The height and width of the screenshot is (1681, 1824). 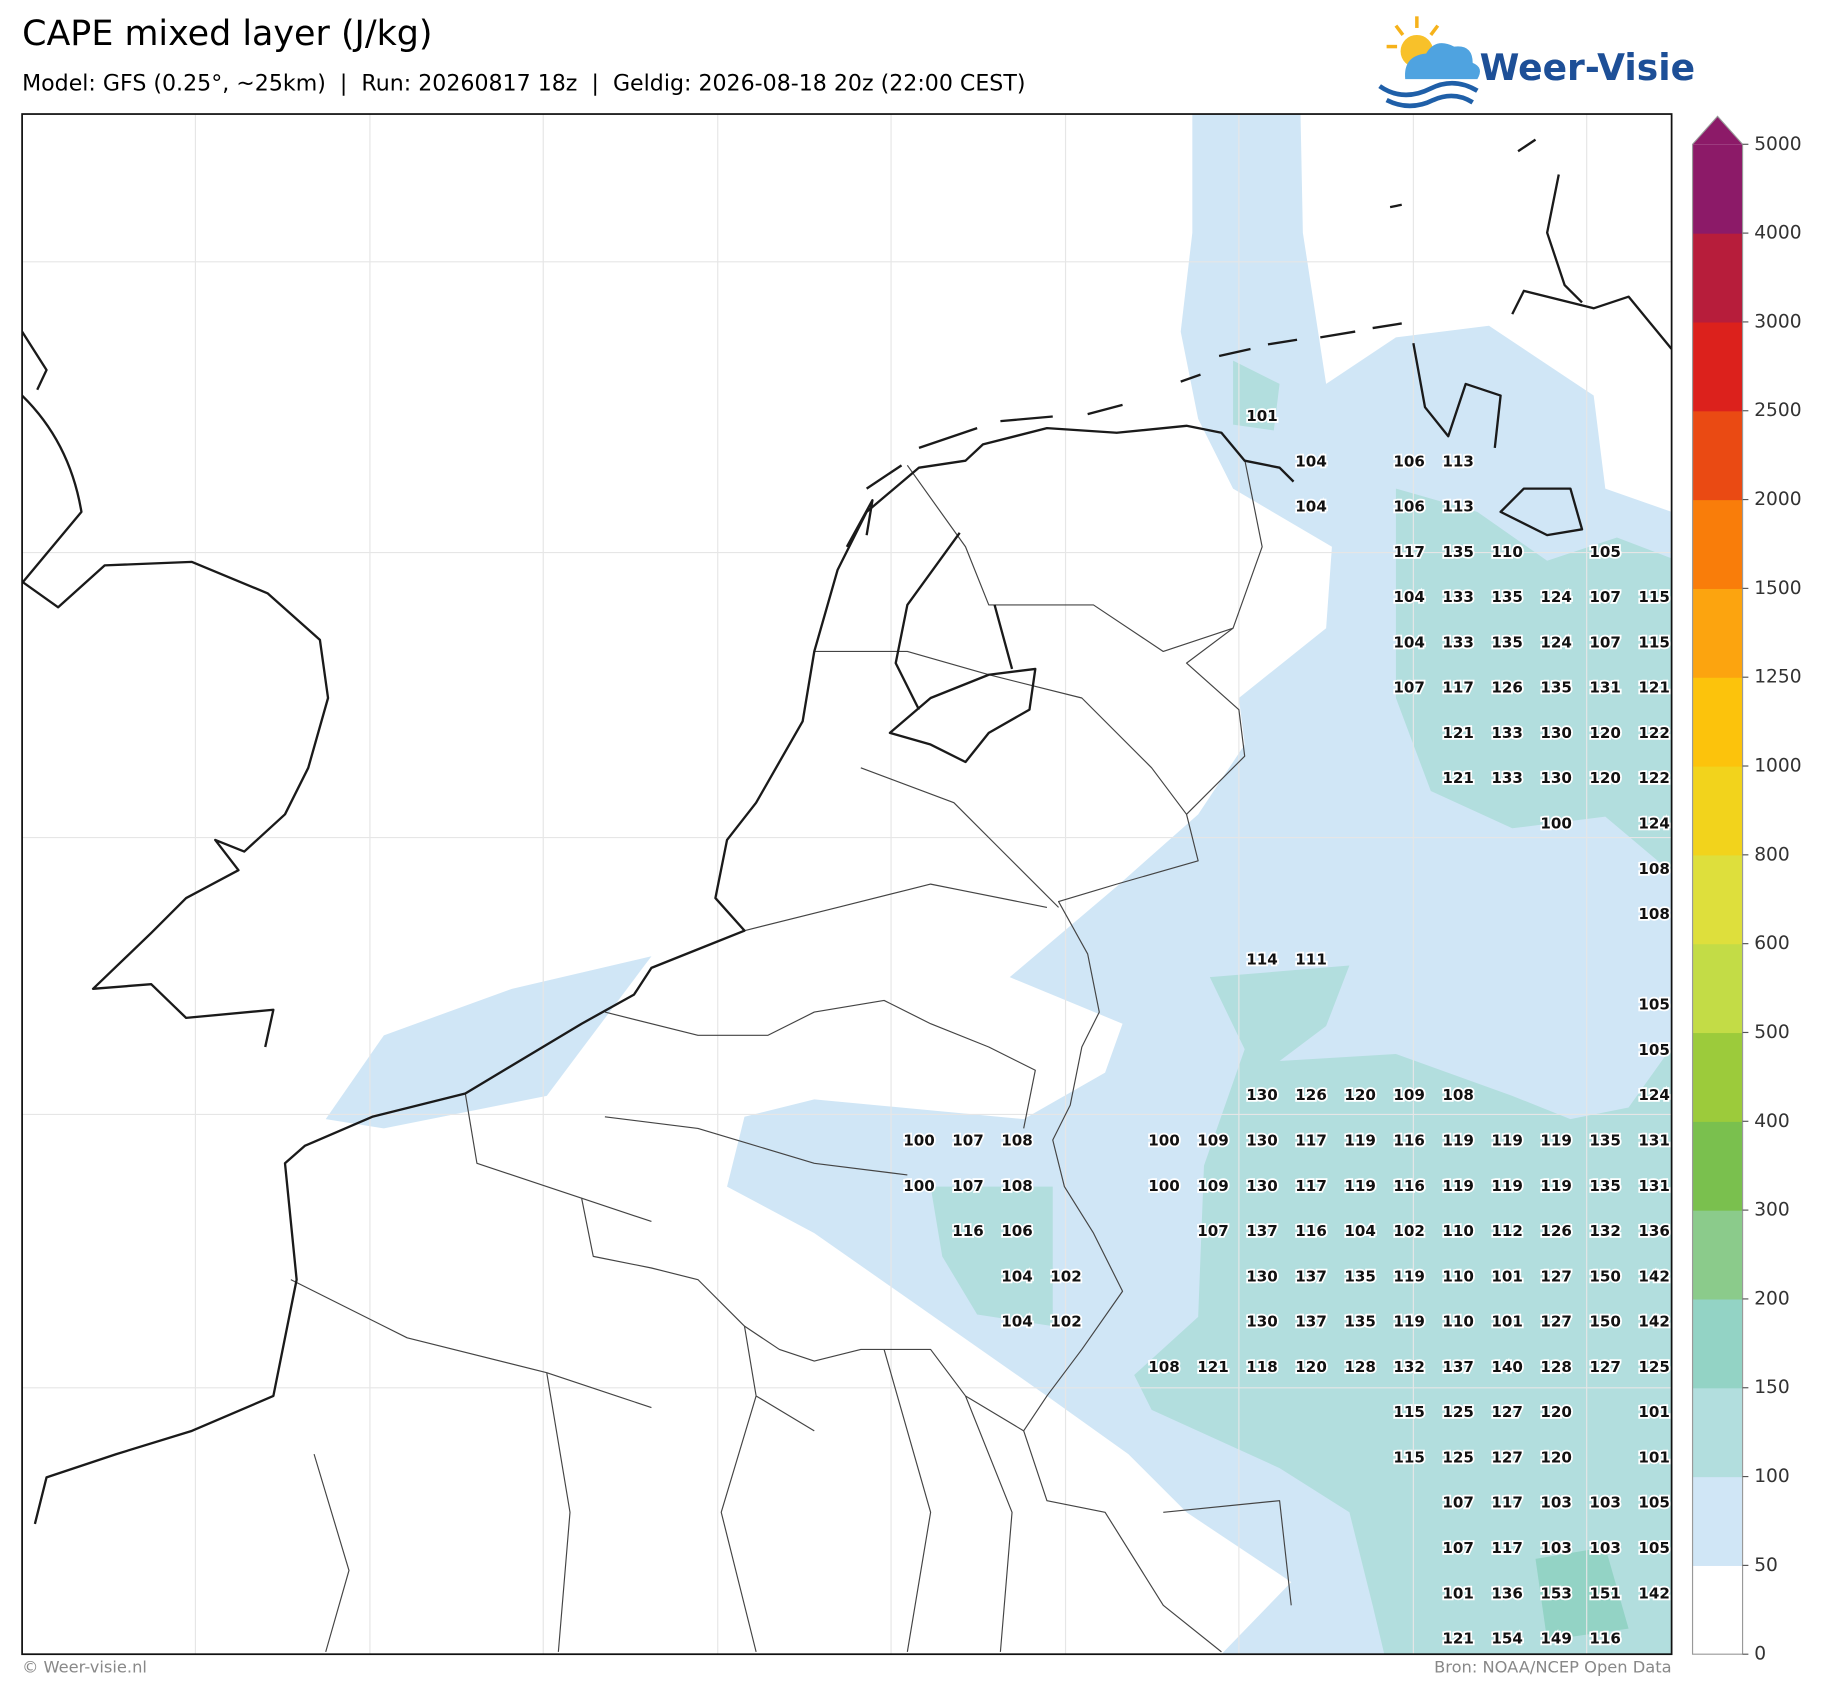 I want to click on cape-value: 121, so click(x=1458, y=778).